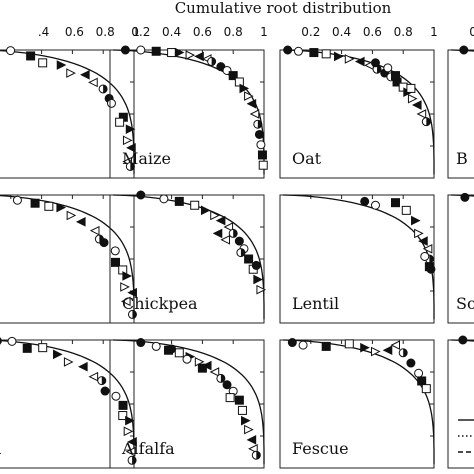 This screenshot has width=474, height=474. What do you see at coordinates (283, 8) in the screenshot?
I see `x-axis-title: Cumulative root distribution` at bounding box center [283, 8].